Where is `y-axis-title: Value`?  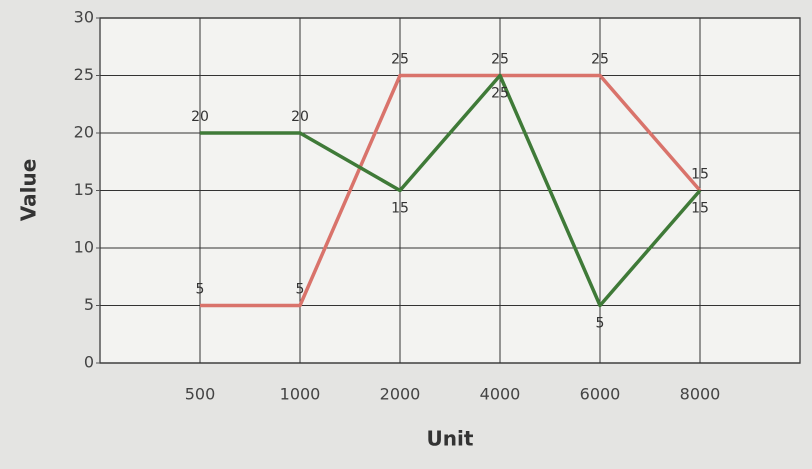
y-axis-title: Value is located at coordinates (29, 190).